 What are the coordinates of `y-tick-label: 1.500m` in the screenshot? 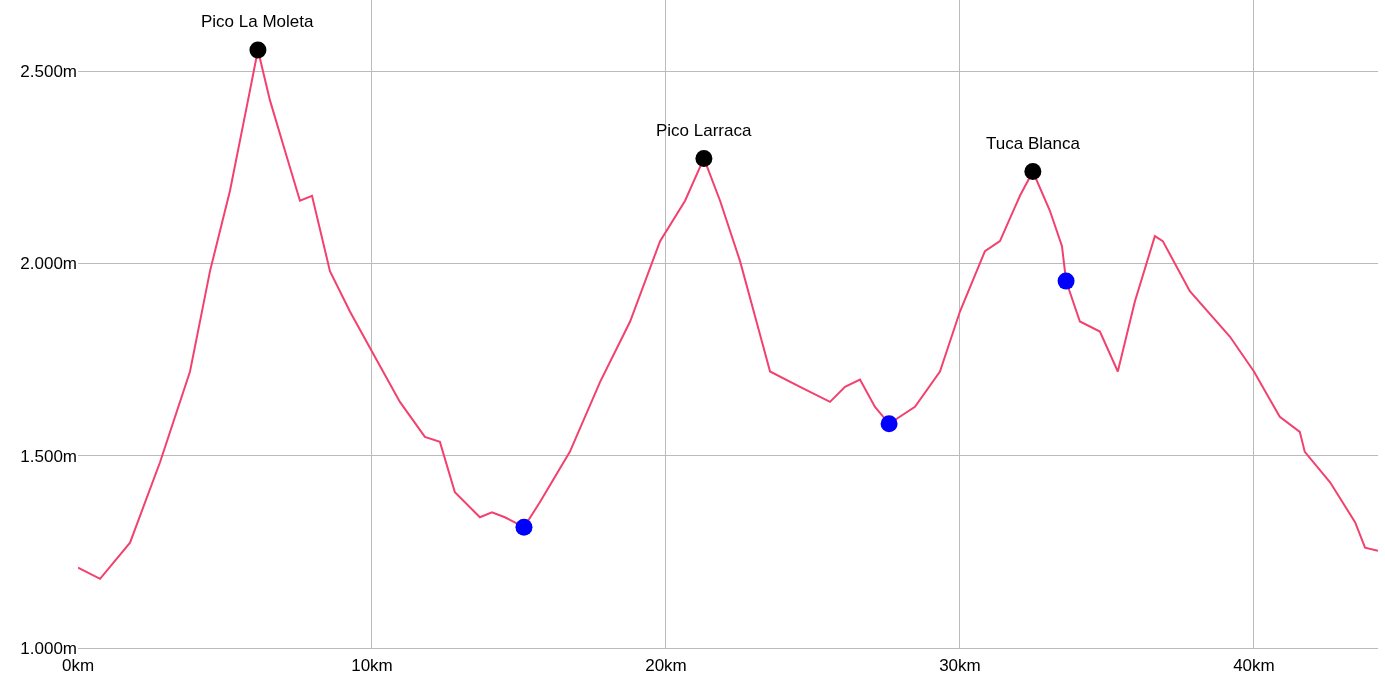 It's located at (48, 456).